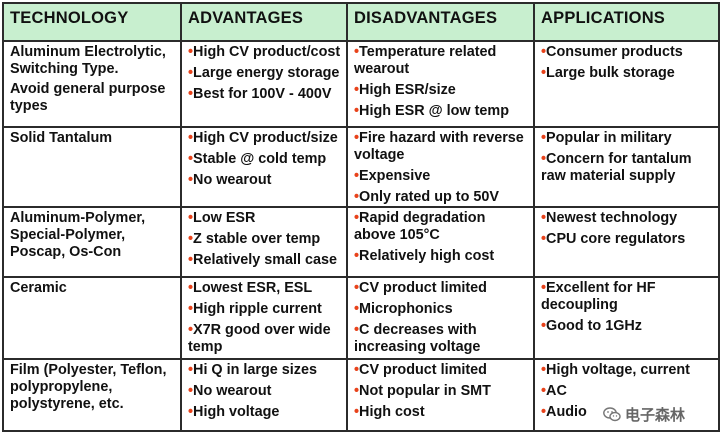 This screenshot has height=445, width=720. Describe the element at coordinates (420, 226) in the screenshot. I see `item-text: Rapid degradation above 105°C` at that location.